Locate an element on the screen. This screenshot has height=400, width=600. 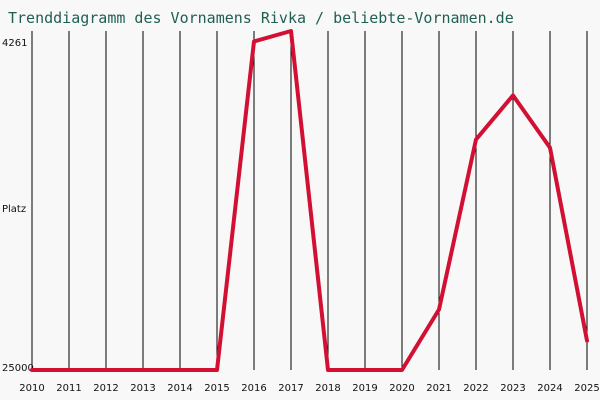
x-tick-label-2013: 2013 is located at coordinates (142, 388).